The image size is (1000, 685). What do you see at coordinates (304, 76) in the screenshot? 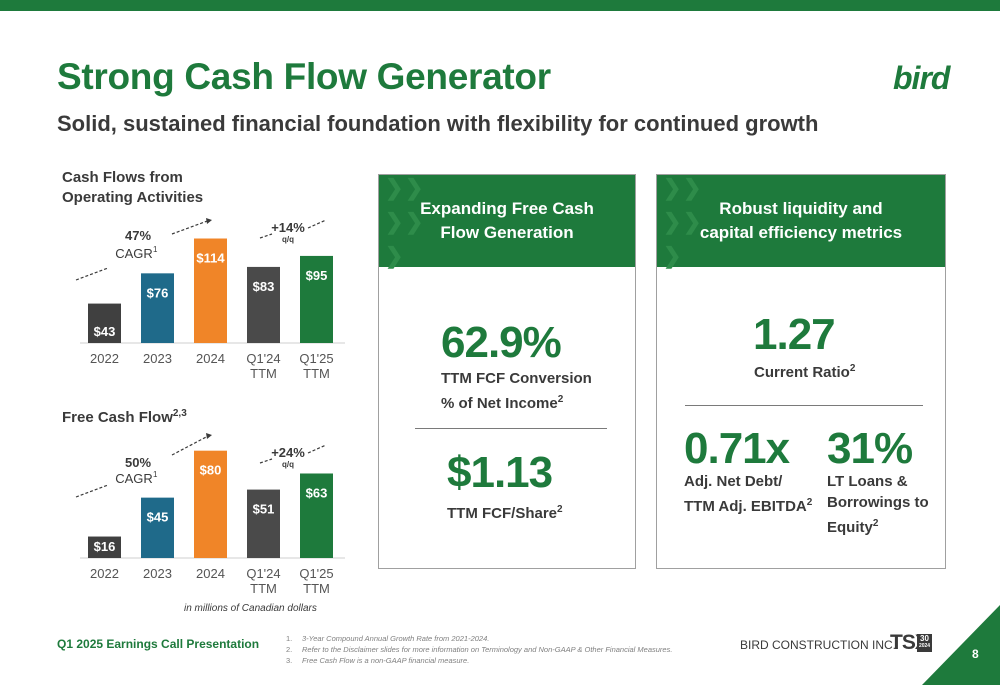
I see `page-title: Strong Cash Flow Generator` at bounding box center [304, 76].